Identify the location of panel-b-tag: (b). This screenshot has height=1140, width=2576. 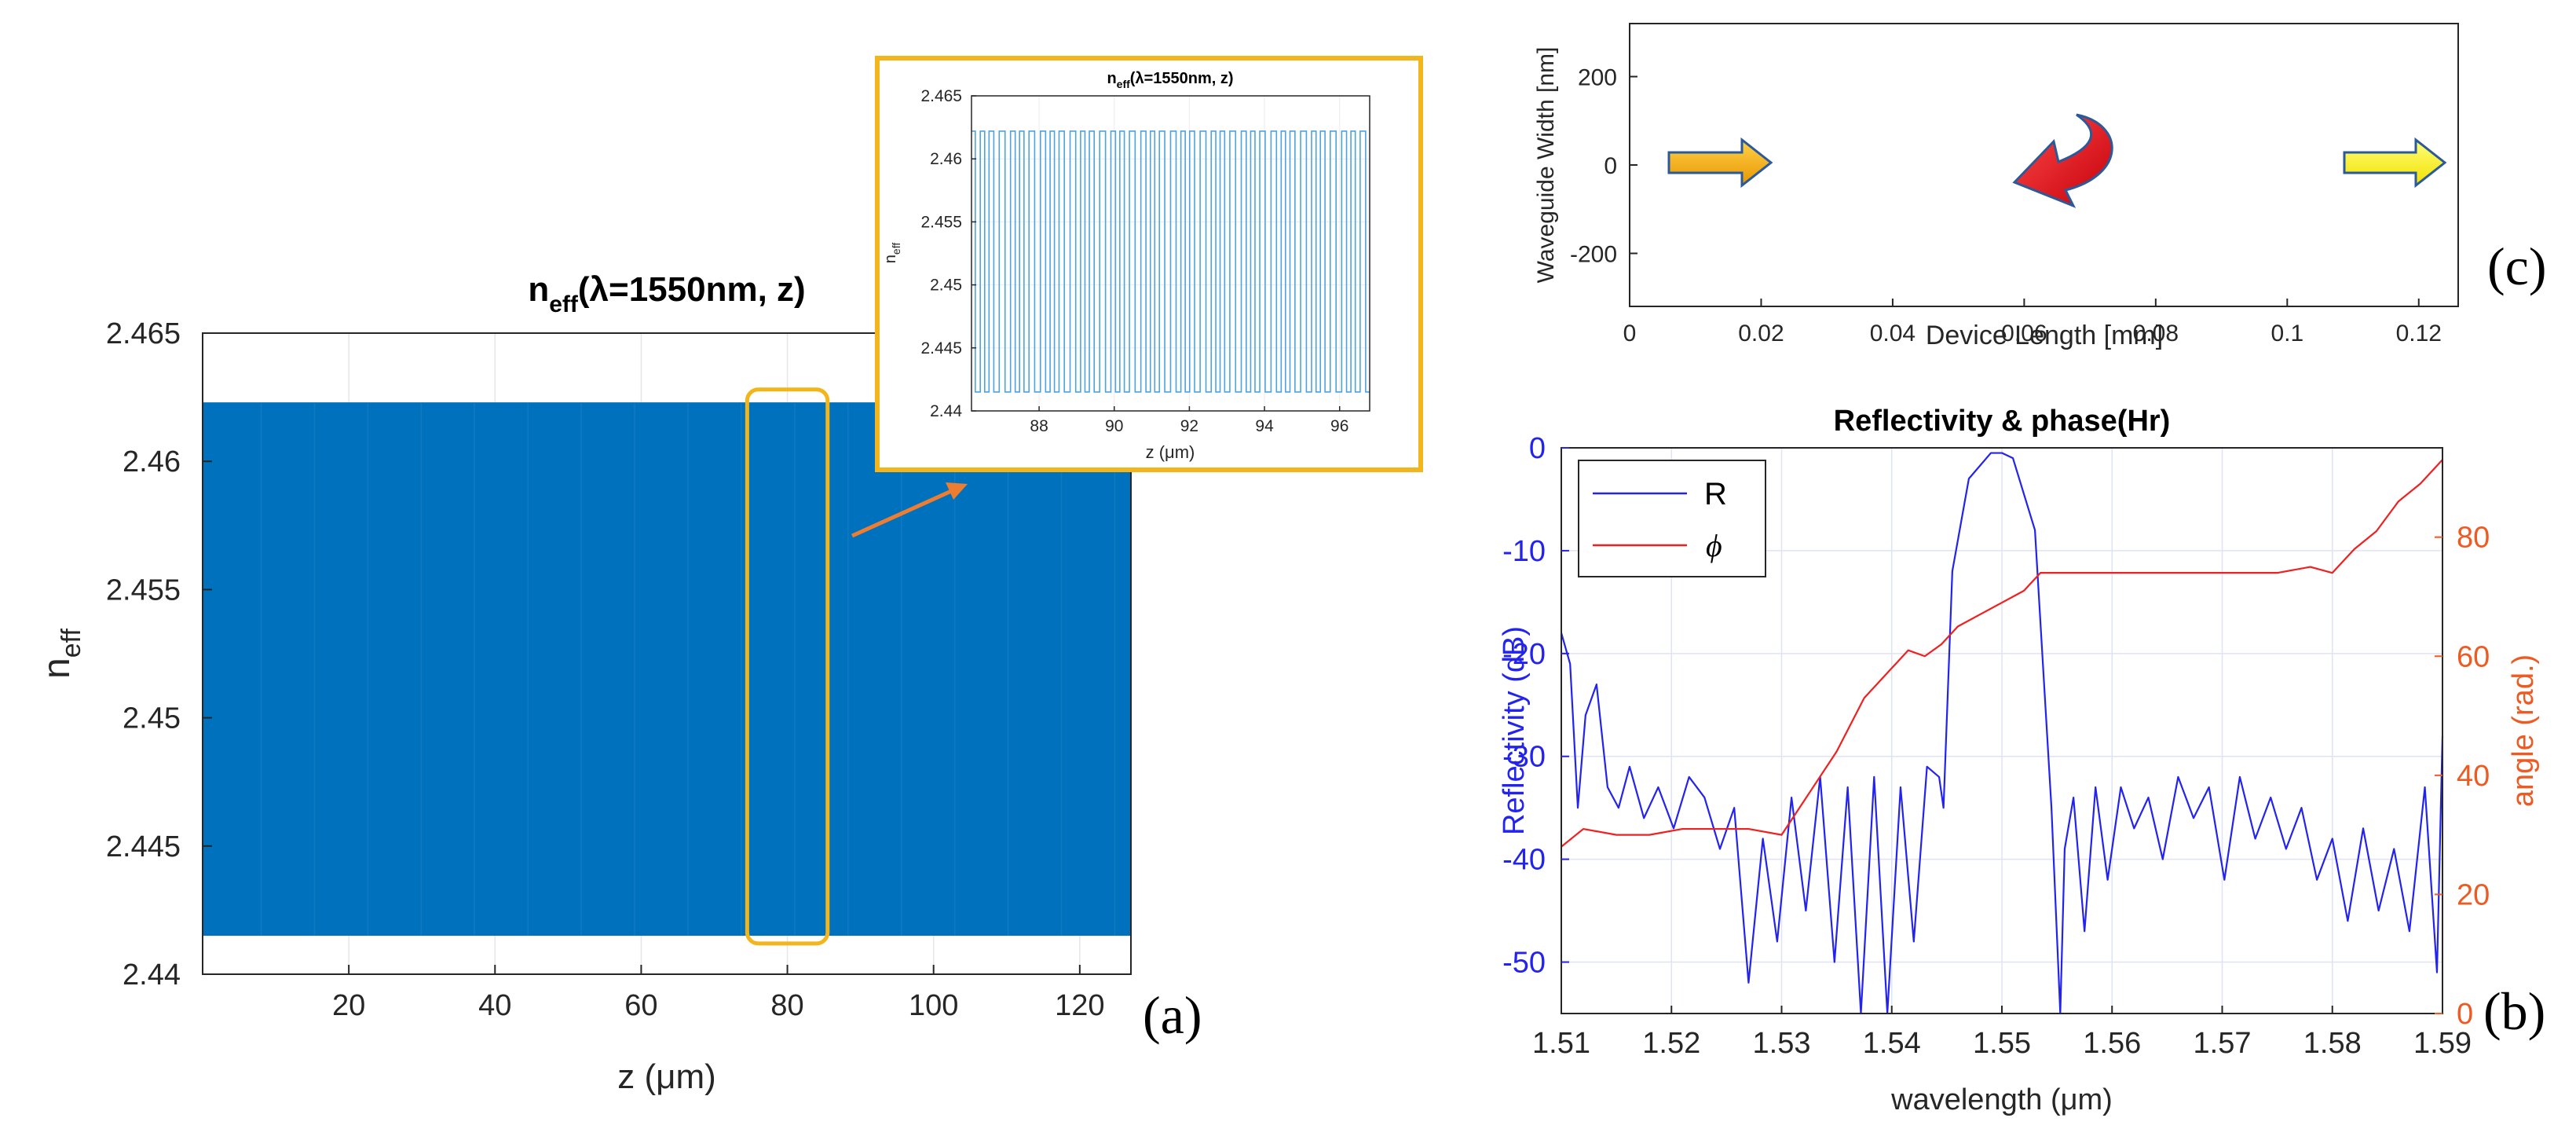
(2514, 1011).